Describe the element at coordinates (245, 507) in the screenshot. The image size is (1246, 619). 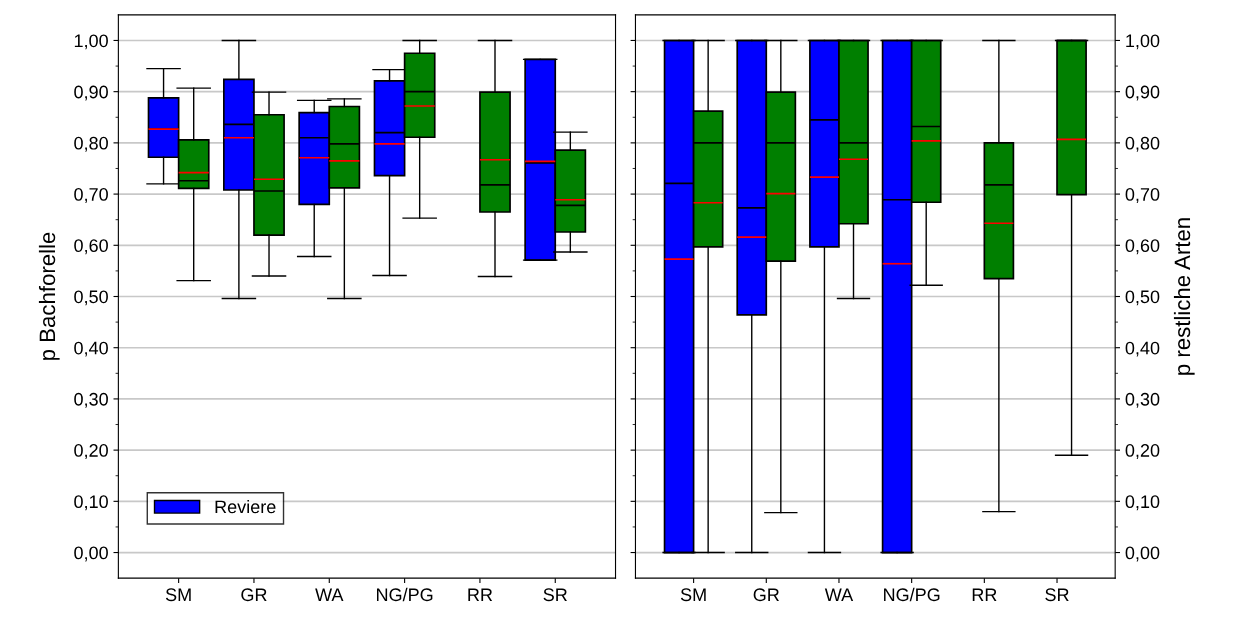
I see `legend-label: Reviere` at that location.